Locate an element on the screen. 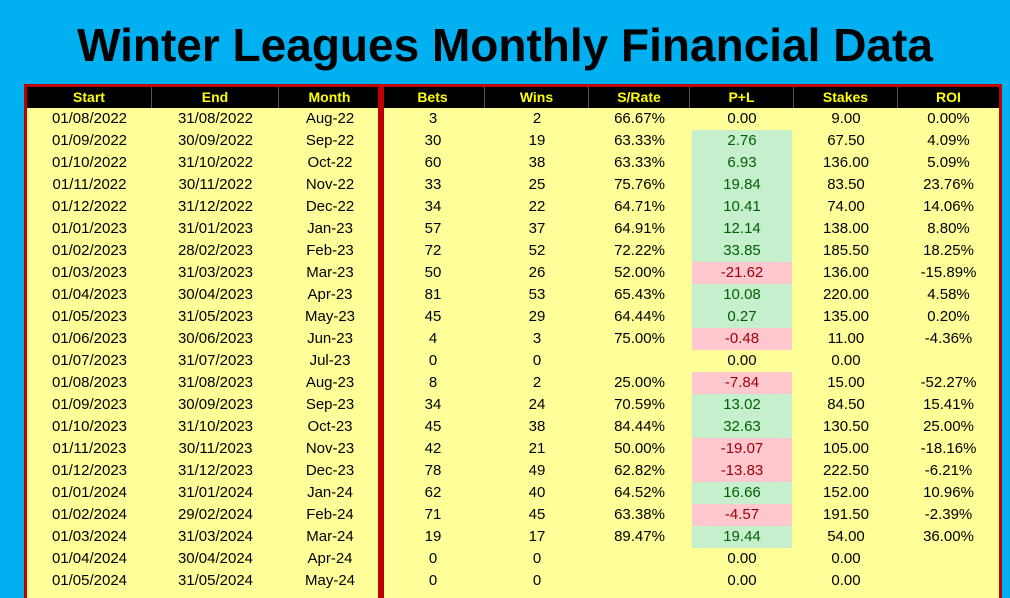 The height and width of the screenshot is (598, 1010). cell-strike-rate: 89.47% is located at coordinates (639, 536).